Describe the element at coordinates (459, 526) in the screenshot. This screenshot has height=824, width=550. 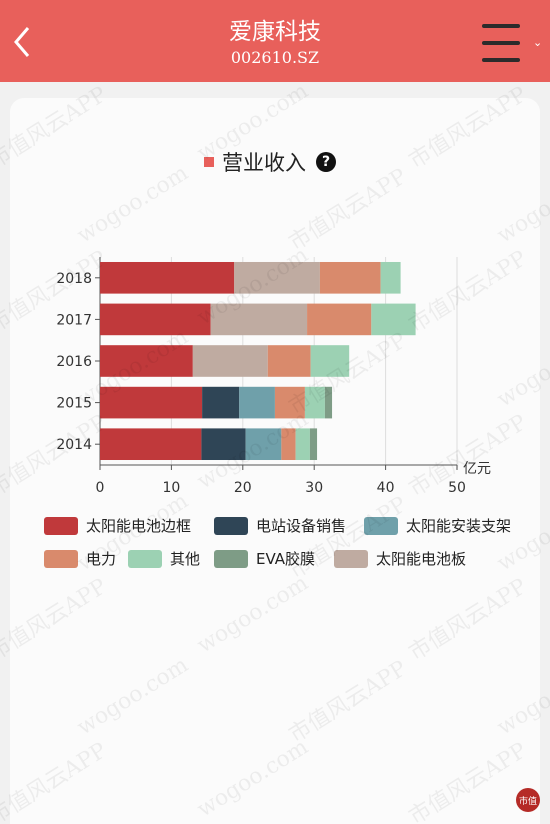
I see `legend-label: 太阳能安装支架` at that location.